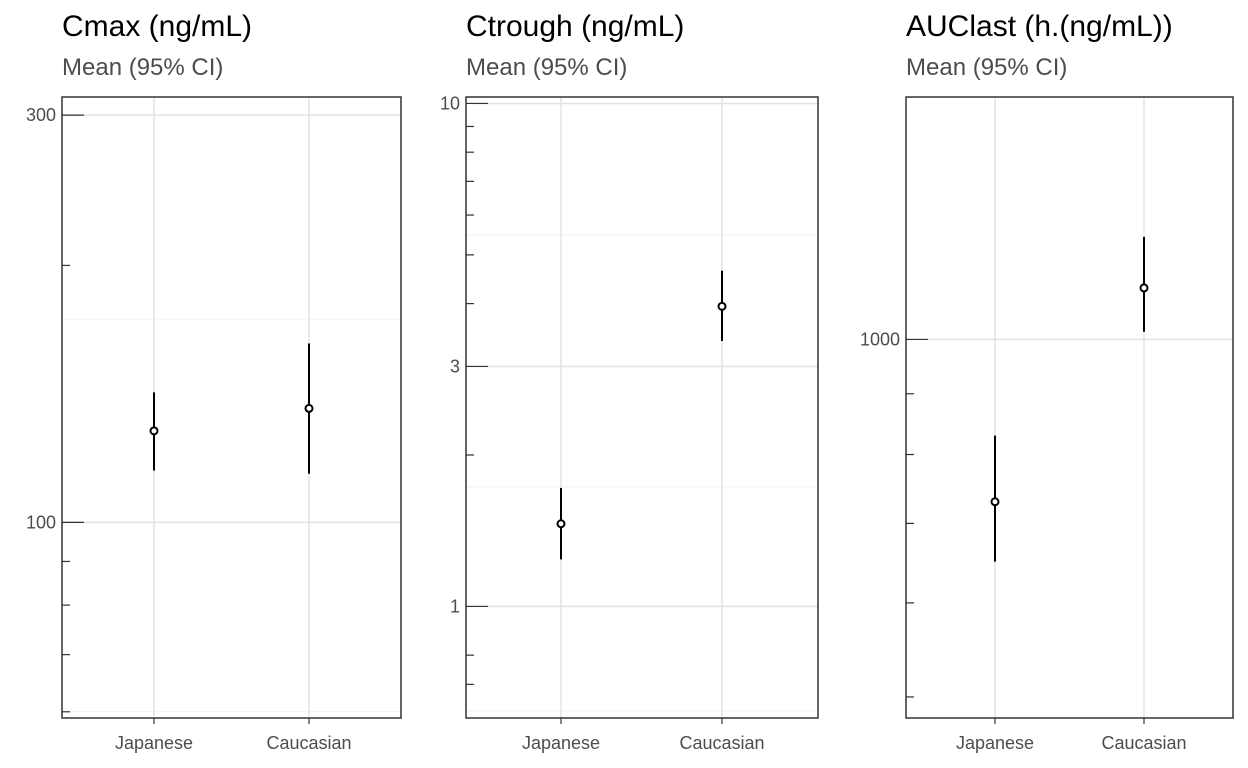 The image size is (1248, 768). Describe the element at coordinates (880, 339) in the screenshot. I see `y-tick-label: 1000` at that location.